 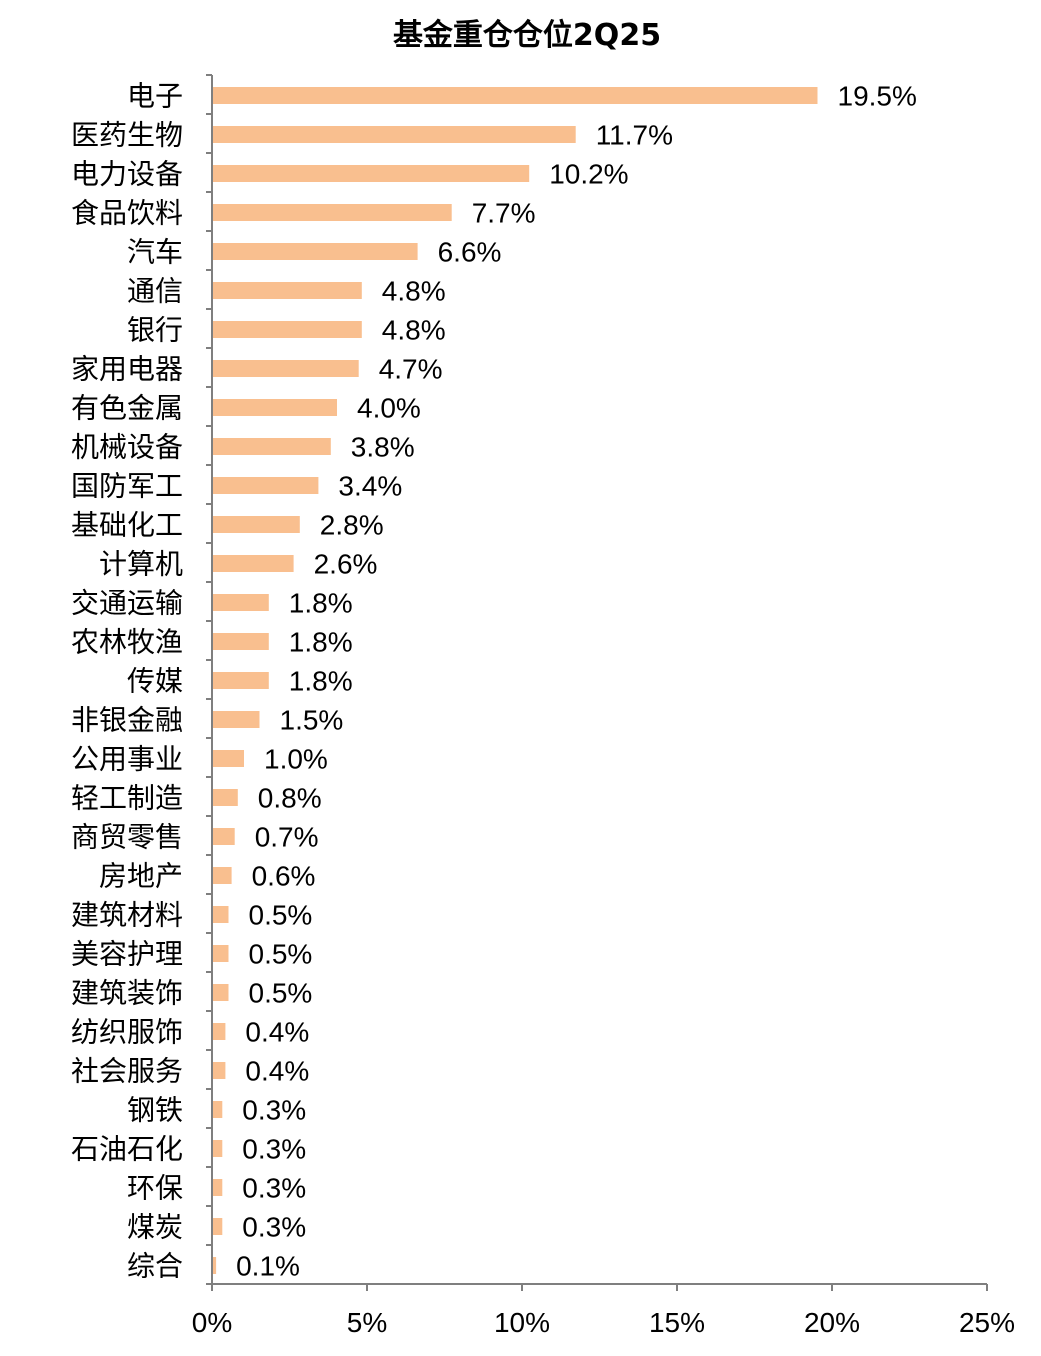 I want to click on category-label: 钢铁, so click(x=155, y=1110).